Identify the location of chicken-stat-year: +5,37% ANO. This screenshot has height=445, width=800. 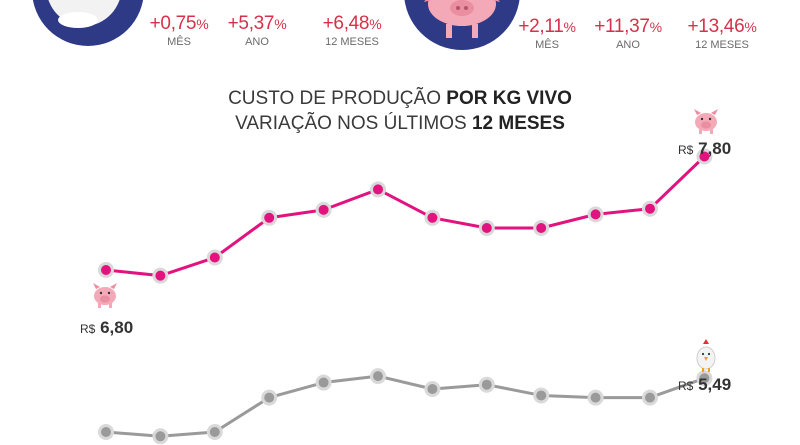
(257, 30).